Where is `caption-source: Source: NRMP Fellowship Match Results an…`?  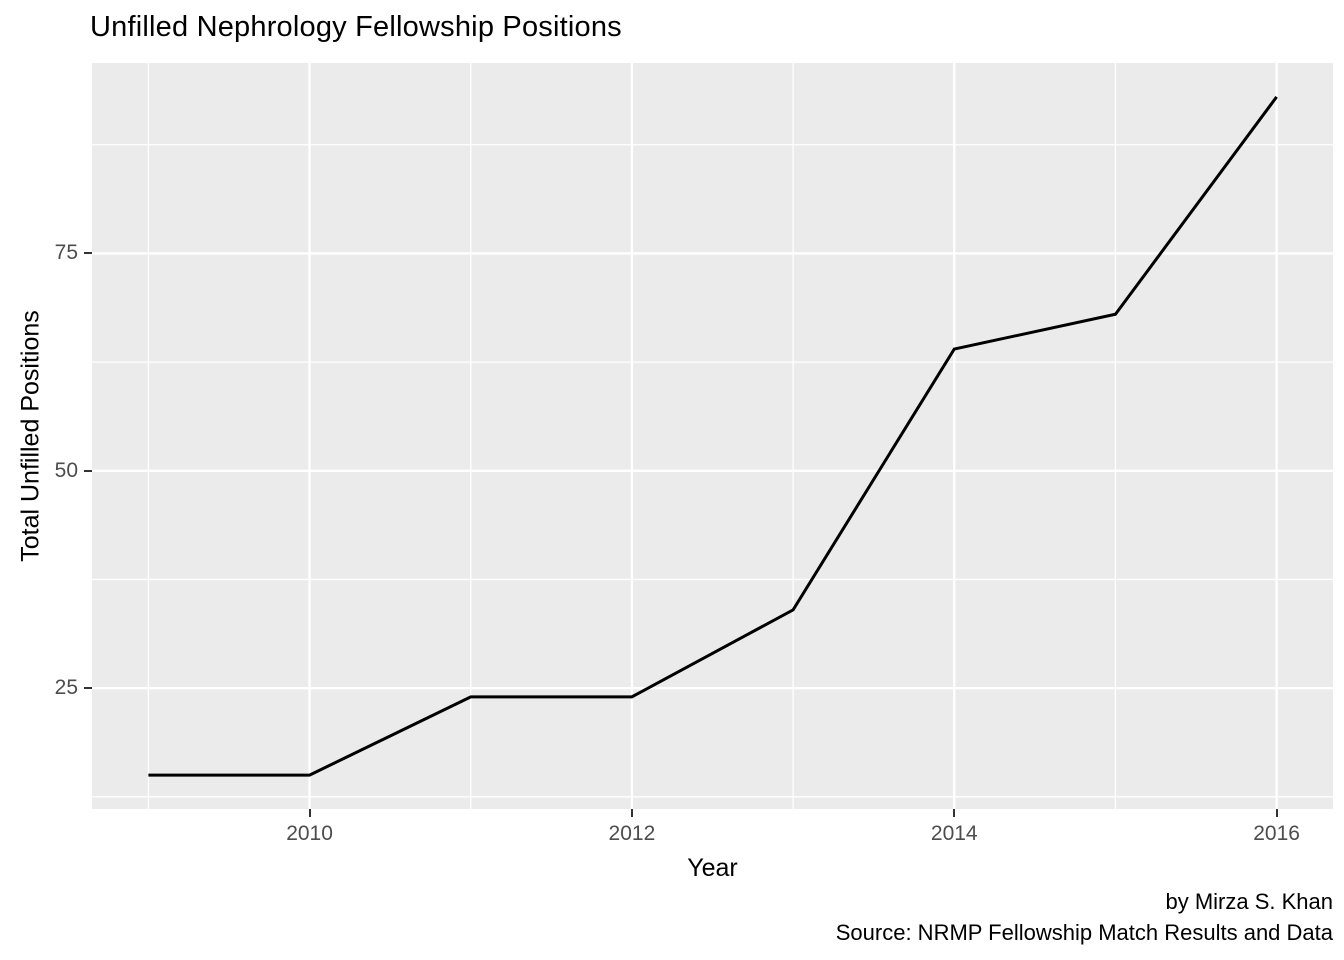 caption-source: Source: NRMP Fellowship Match Results an… is located at coordinates (1084, 932).